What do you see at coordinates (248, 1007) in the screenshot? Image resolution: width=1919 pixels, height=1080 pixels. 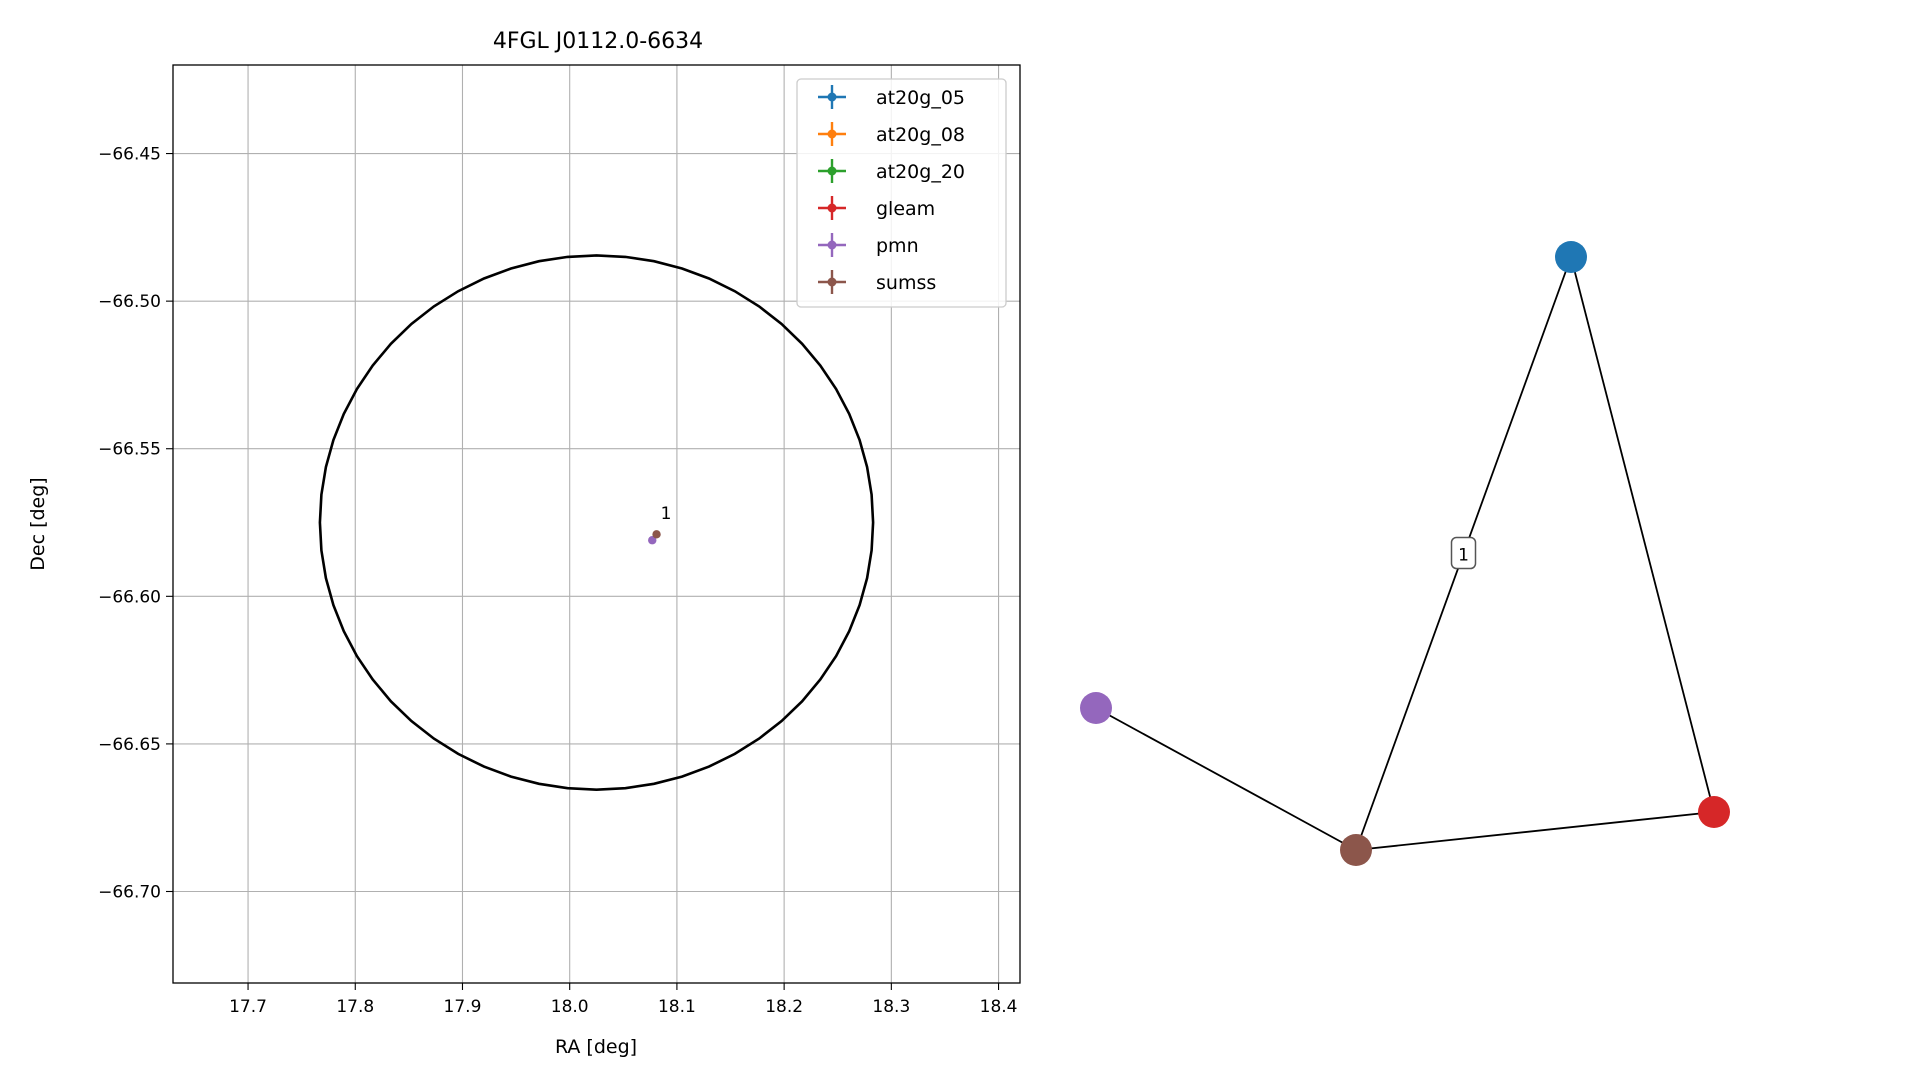 I see `x-tick-label: 17.7` at bounding box center [248, 1007].